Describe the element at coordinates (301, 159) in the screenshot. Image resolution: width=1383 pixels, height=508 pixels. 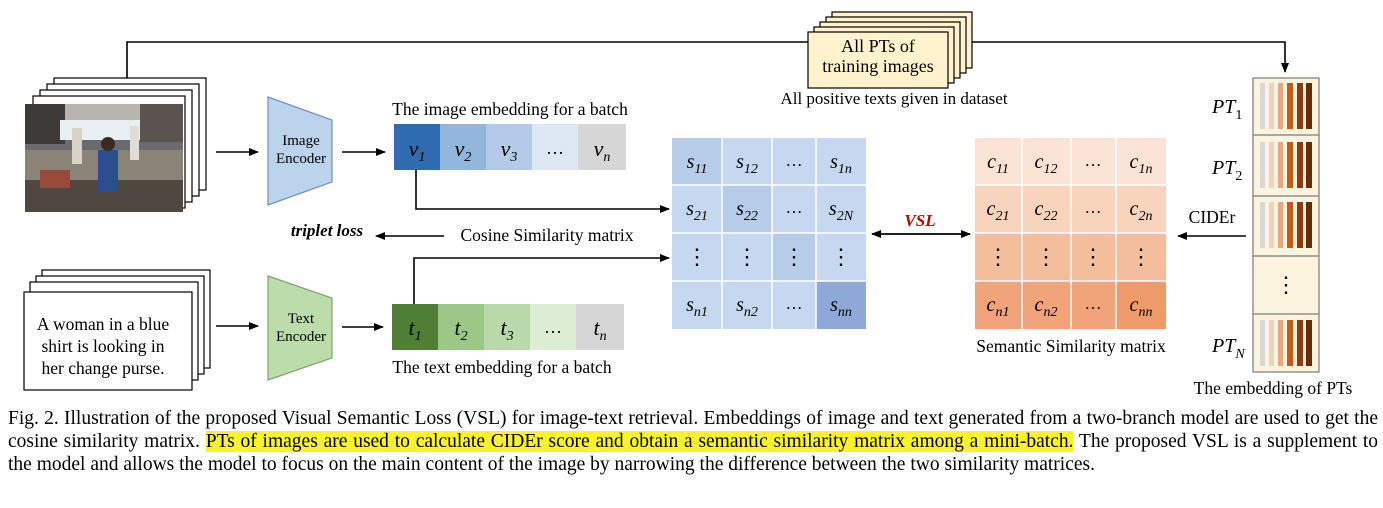
I see `image-encoder-line2: Encoder` at that location.